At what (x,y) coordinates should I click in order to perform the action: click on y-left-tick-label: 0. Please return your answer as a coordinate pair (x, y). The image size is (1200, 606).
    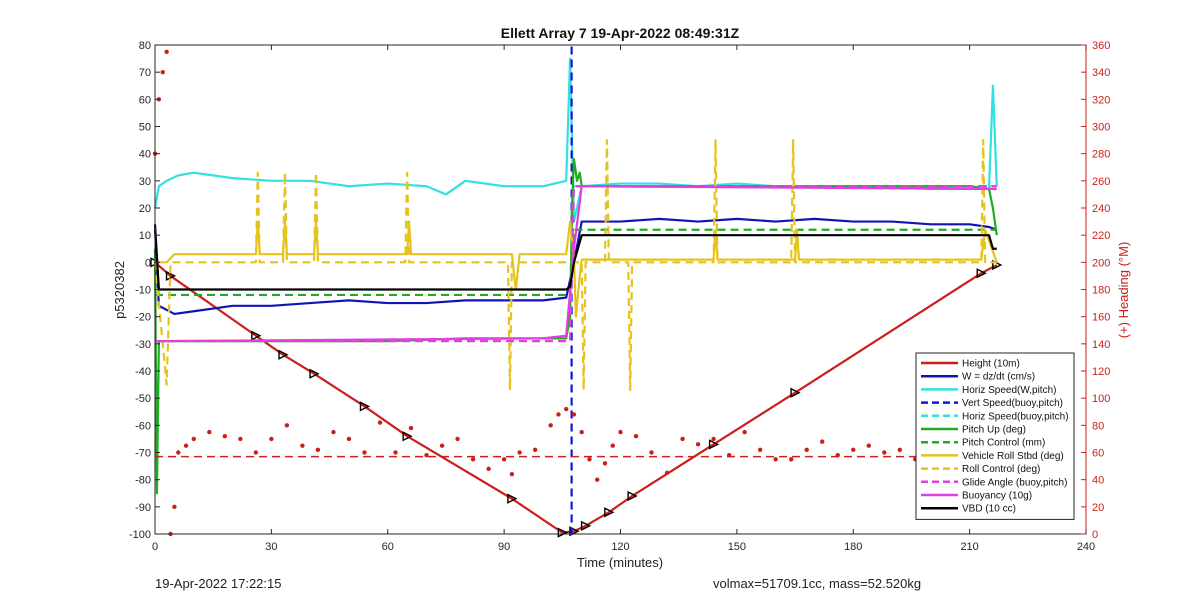
    Looking at the image, I should click on (148, 263).